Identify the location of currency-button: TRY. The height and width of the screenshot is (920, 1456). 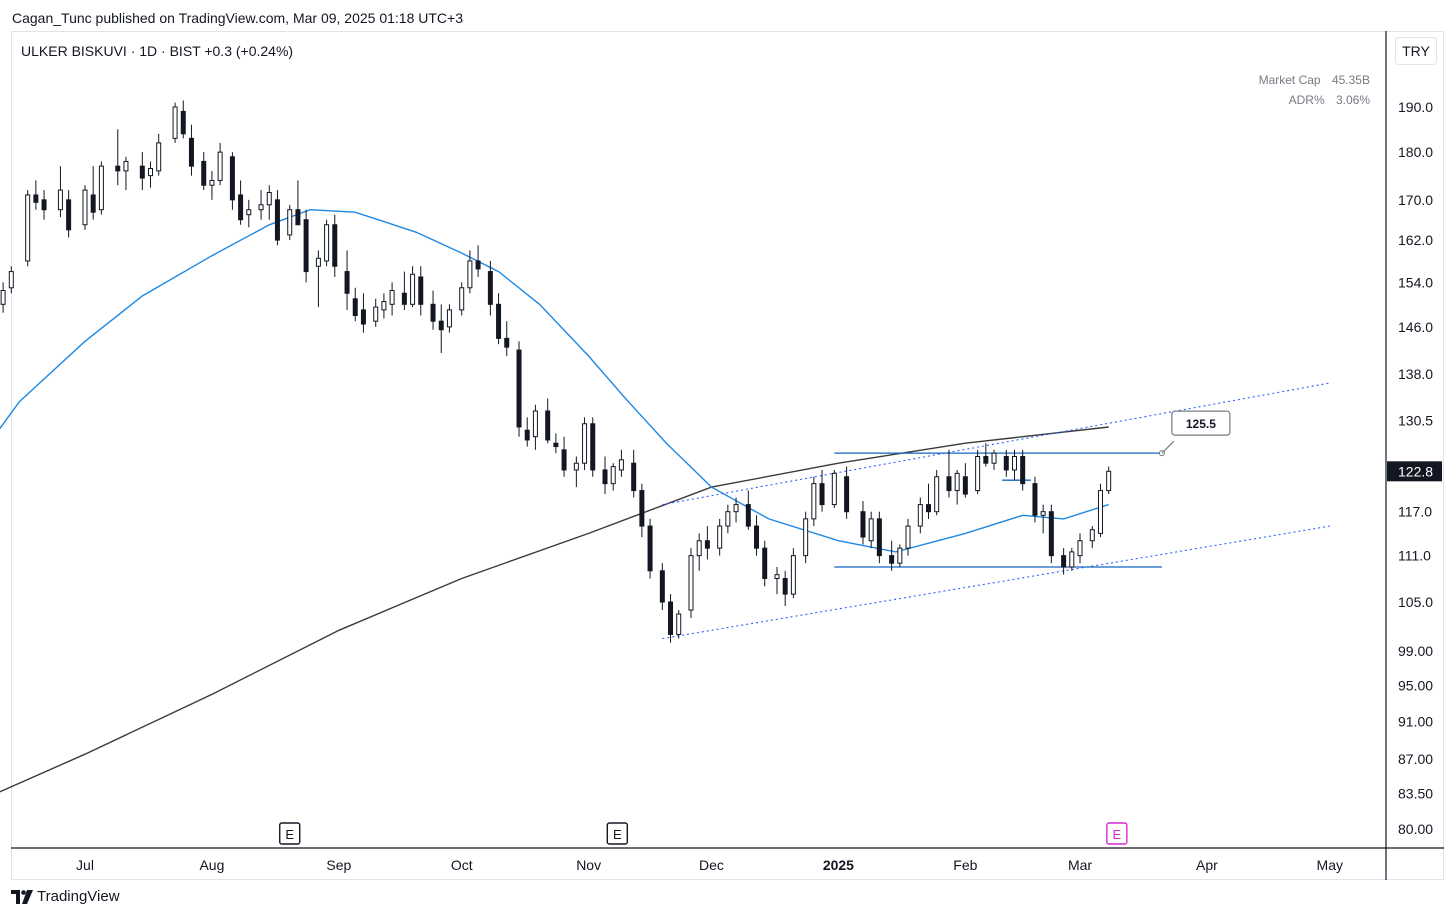
(1416, 51).